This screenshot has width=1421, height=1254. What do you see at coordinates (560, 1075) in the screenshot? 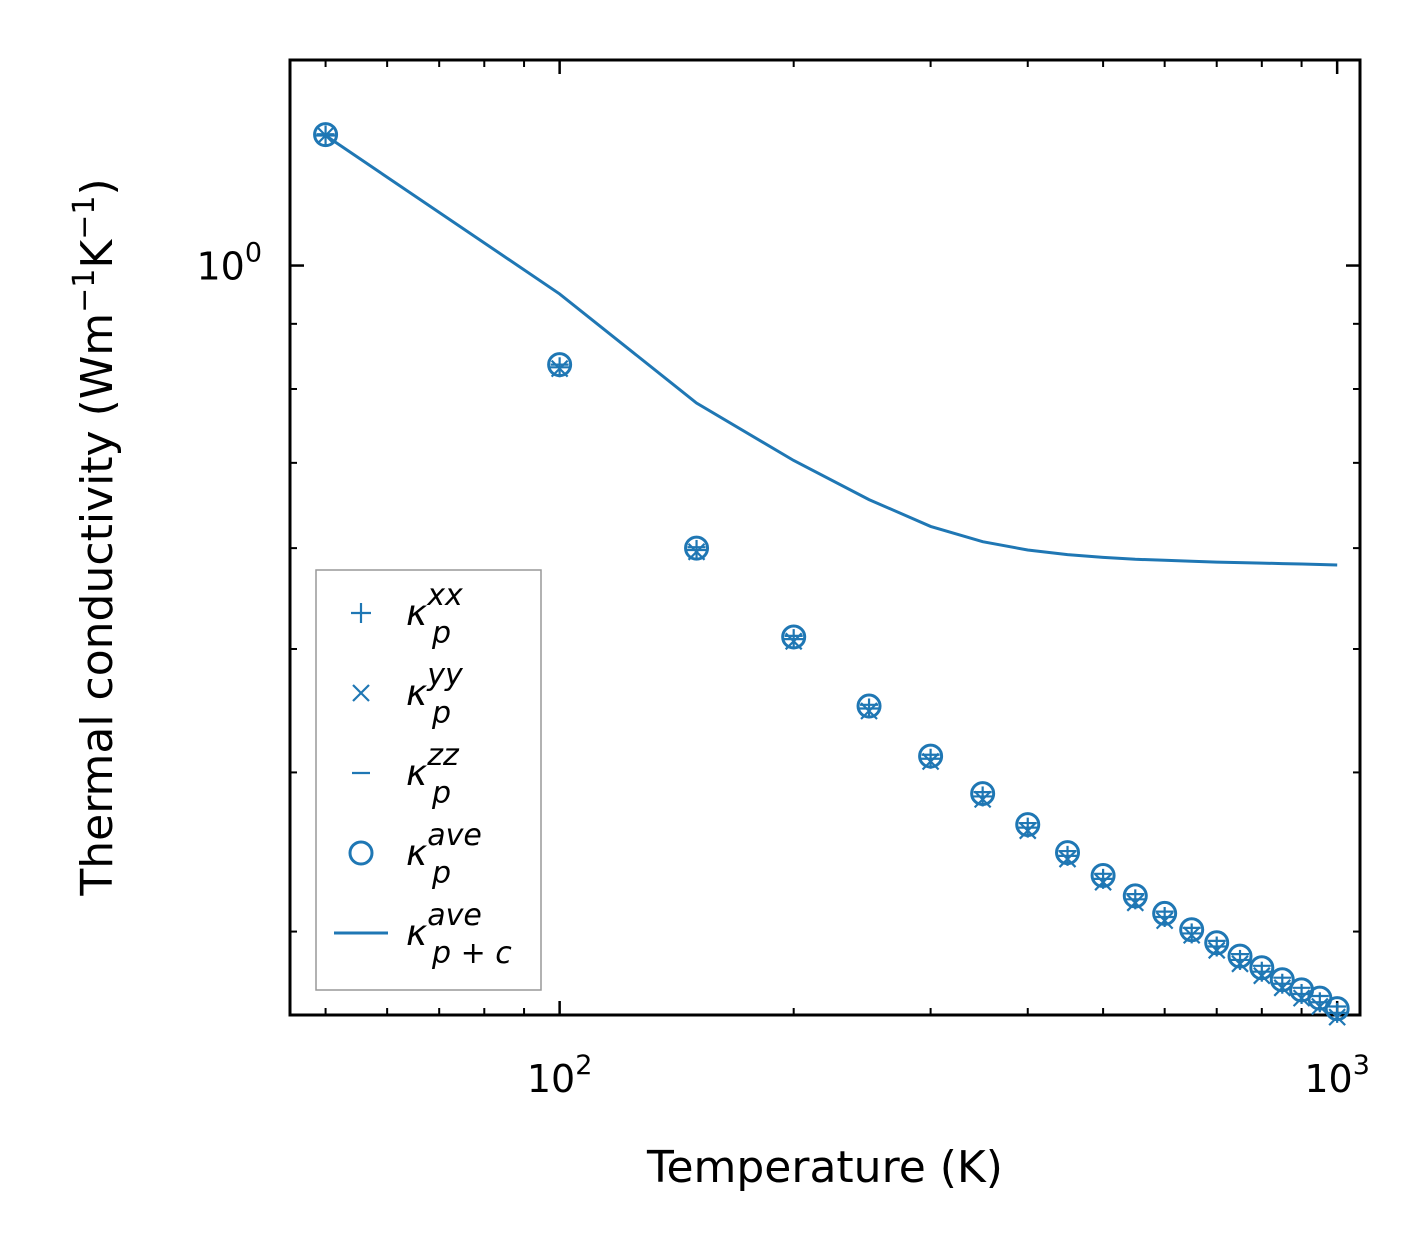
I see `x-tick-label: 10²` at bounding box center [560, 1075].